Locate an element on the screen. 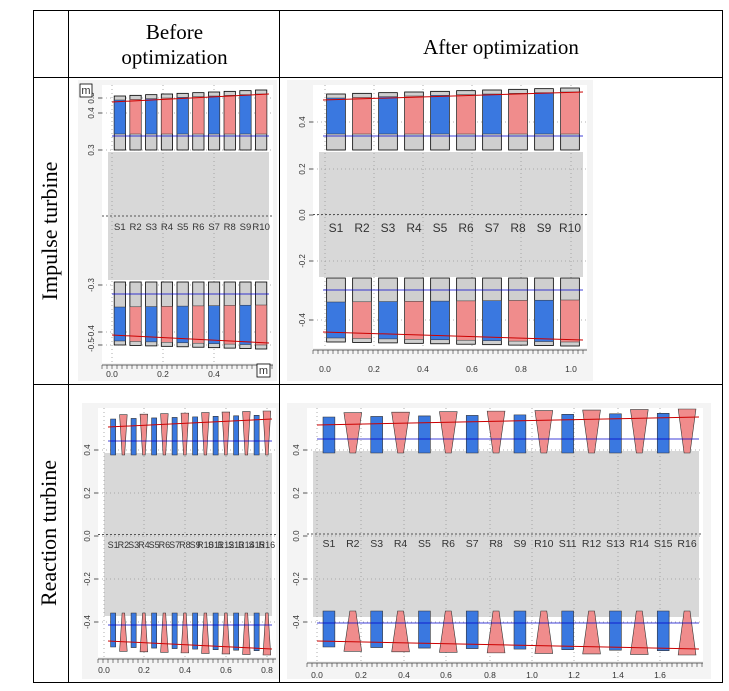 This screenshot has height=691, width=729. tip-line-top is located at coordinates (190, 423).